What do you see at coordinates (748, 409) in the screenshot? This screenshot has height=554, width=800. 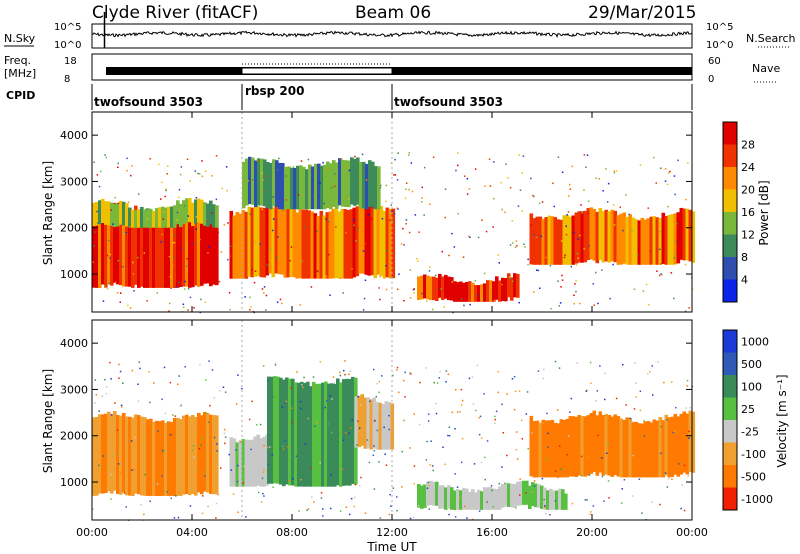 I see `colorbar-tick-3: 25` at bounding box center [748, 409].